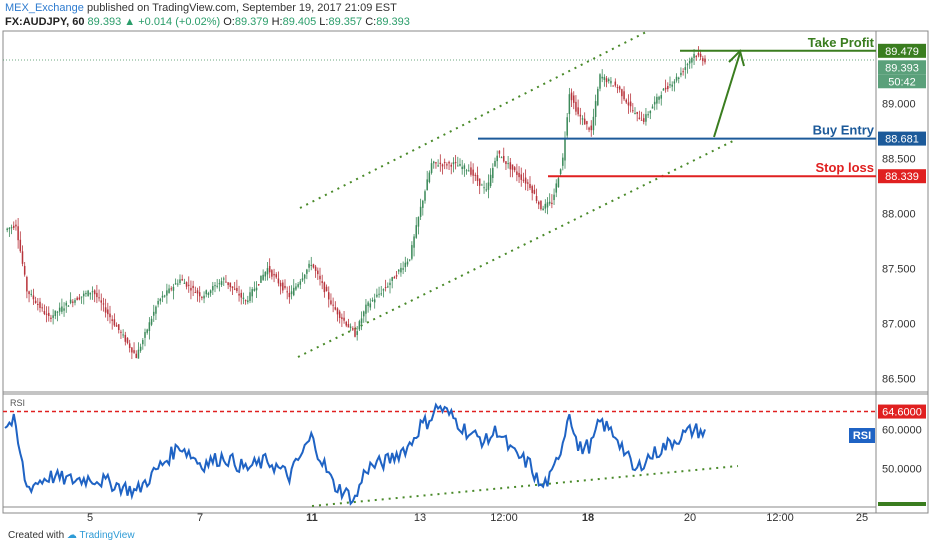  What do you see at coordinates (902, 413) in the screenshot?
I see `rsi-level-tag-text: 64.6000` at bounding box center [902, 413].